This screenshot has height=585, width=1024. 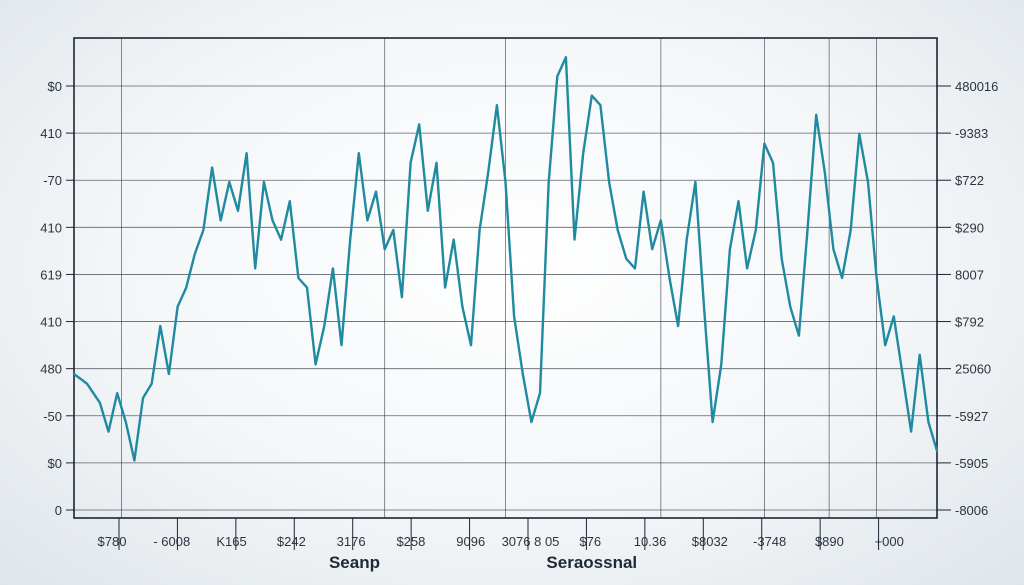 What do you see at coordinates (52, 180) in the screenshot?
I see `y-left-tick-label: -70` at bounding box center [52, 180].